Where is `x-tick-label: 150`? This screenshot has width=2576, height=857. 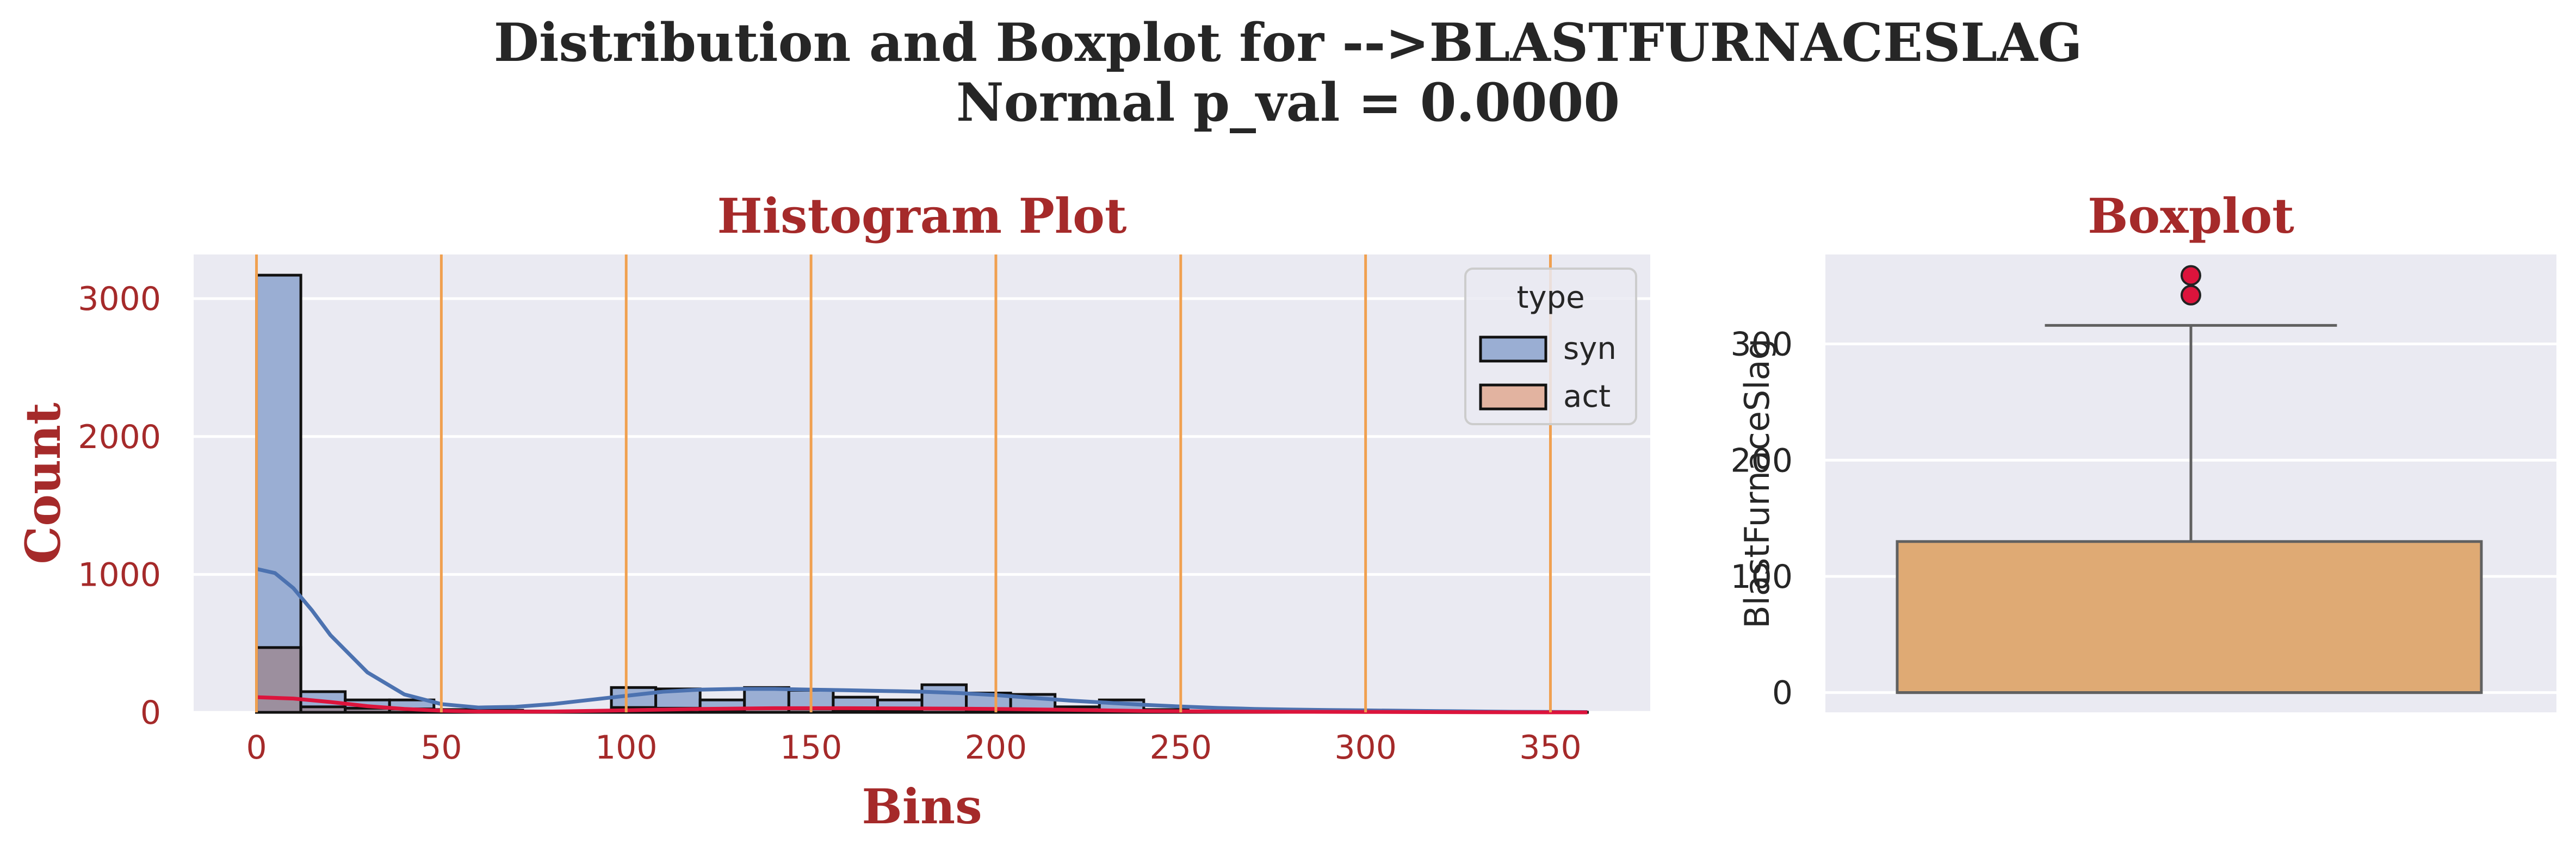 x-tick-label: 150 is located at coordinates (811, 748).